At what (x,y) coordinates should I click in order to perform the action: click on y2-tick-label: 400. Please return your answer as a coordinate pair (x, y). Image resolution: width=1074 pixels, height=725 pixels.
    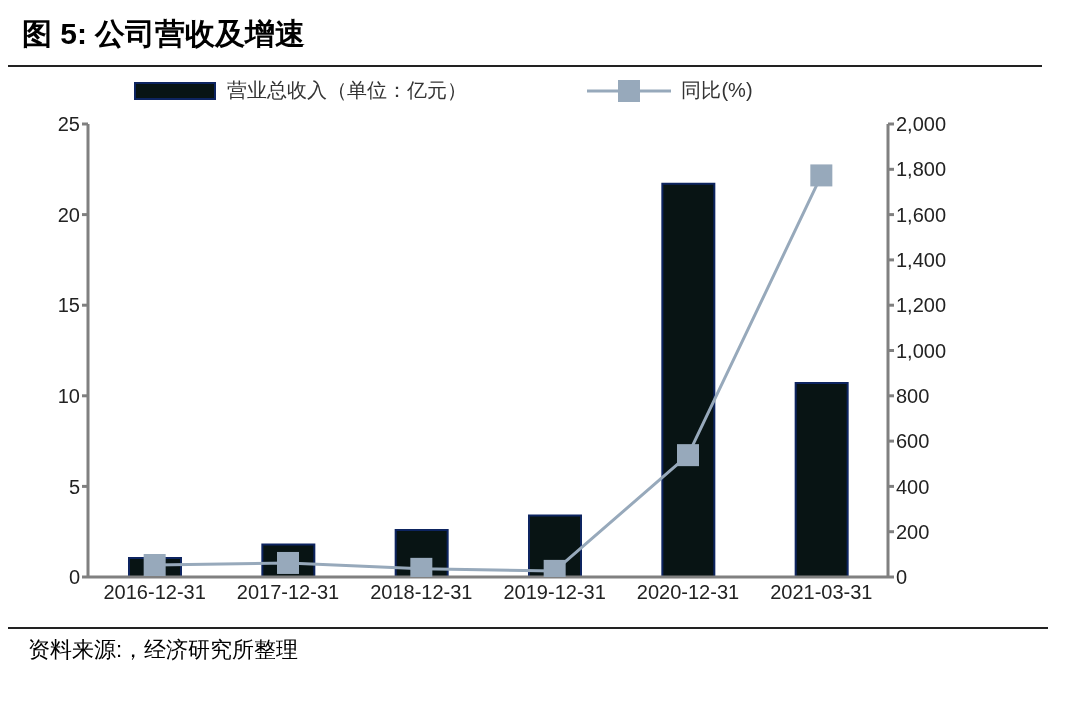
    Looking at the image, I should click on (913, 486).